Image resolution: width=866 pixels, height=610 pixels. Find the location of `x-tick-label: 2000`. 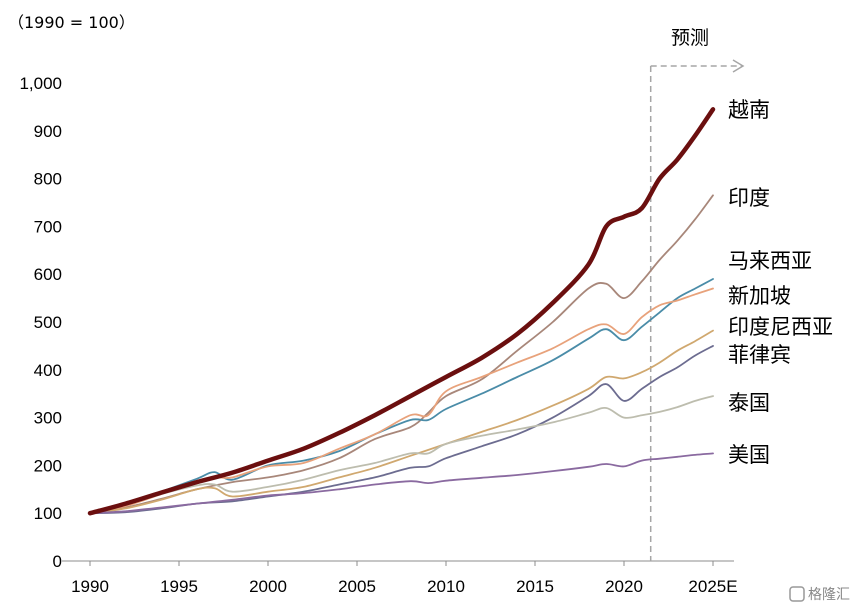

x-tick-label: 2000 is located at coordinates (268, 586).